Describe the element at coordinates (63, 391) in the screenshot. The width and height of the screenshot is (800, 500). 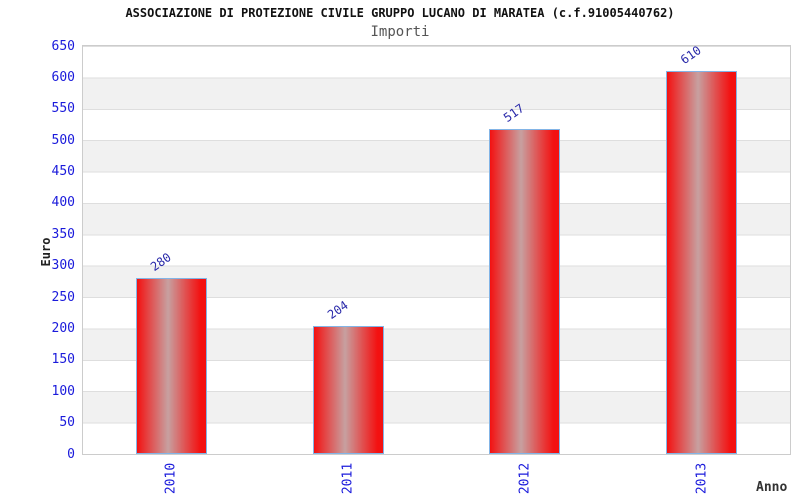
I see `y-tick-label: 100` at that location.